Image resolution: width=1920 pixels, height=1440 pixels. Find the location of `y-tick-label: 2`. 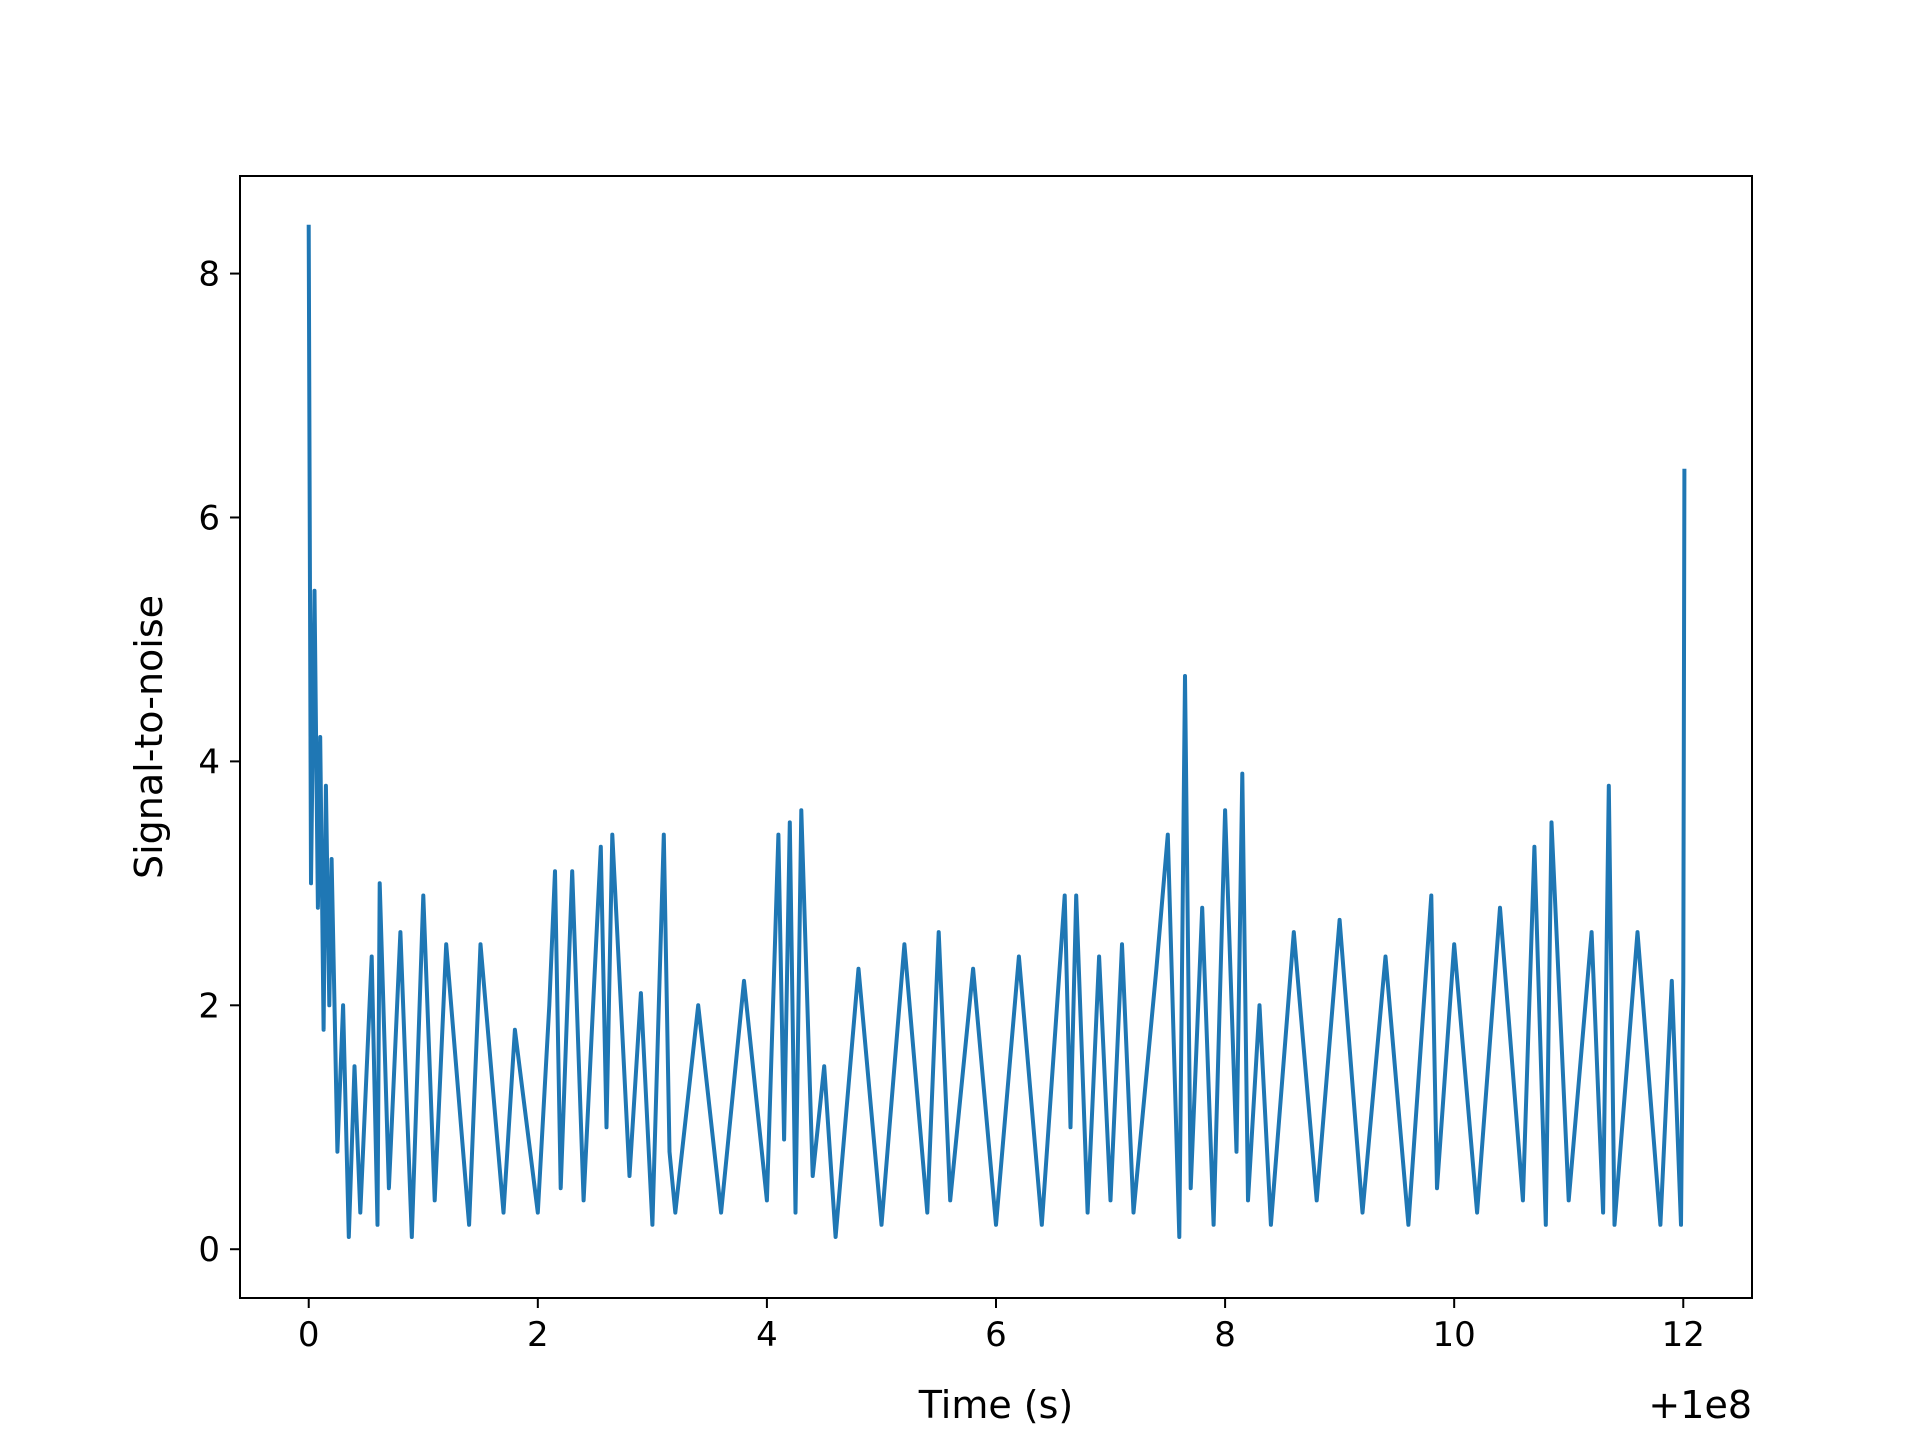

y-tick-label: 2 is located at coordinates (209, 1006).